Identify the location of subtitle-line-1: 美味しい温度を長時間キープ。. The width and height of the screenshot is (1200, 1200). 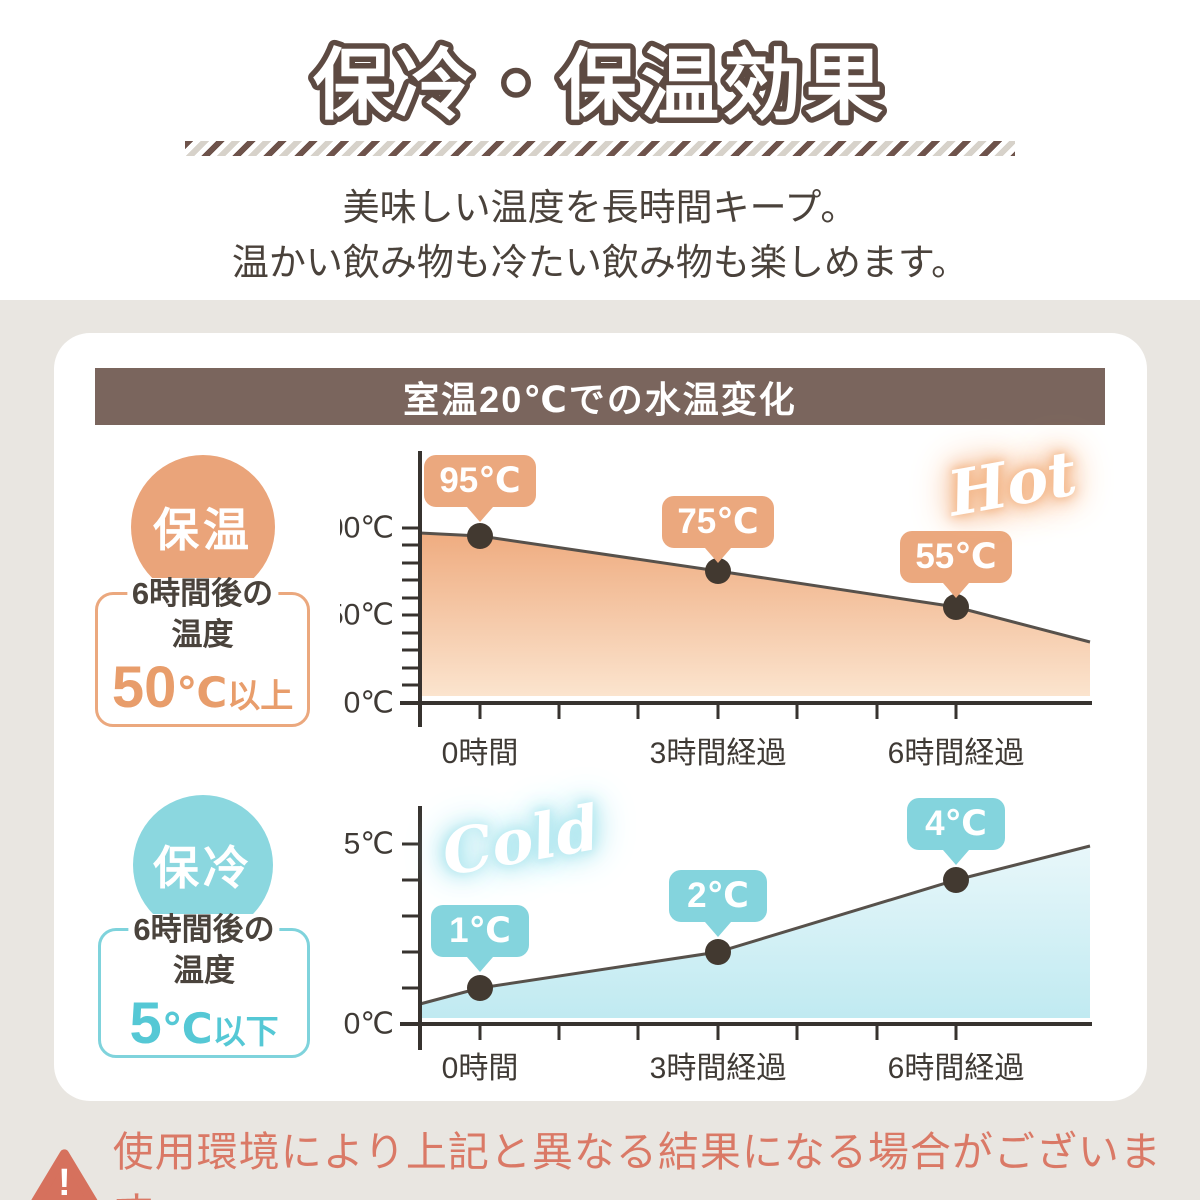
(600, 207).